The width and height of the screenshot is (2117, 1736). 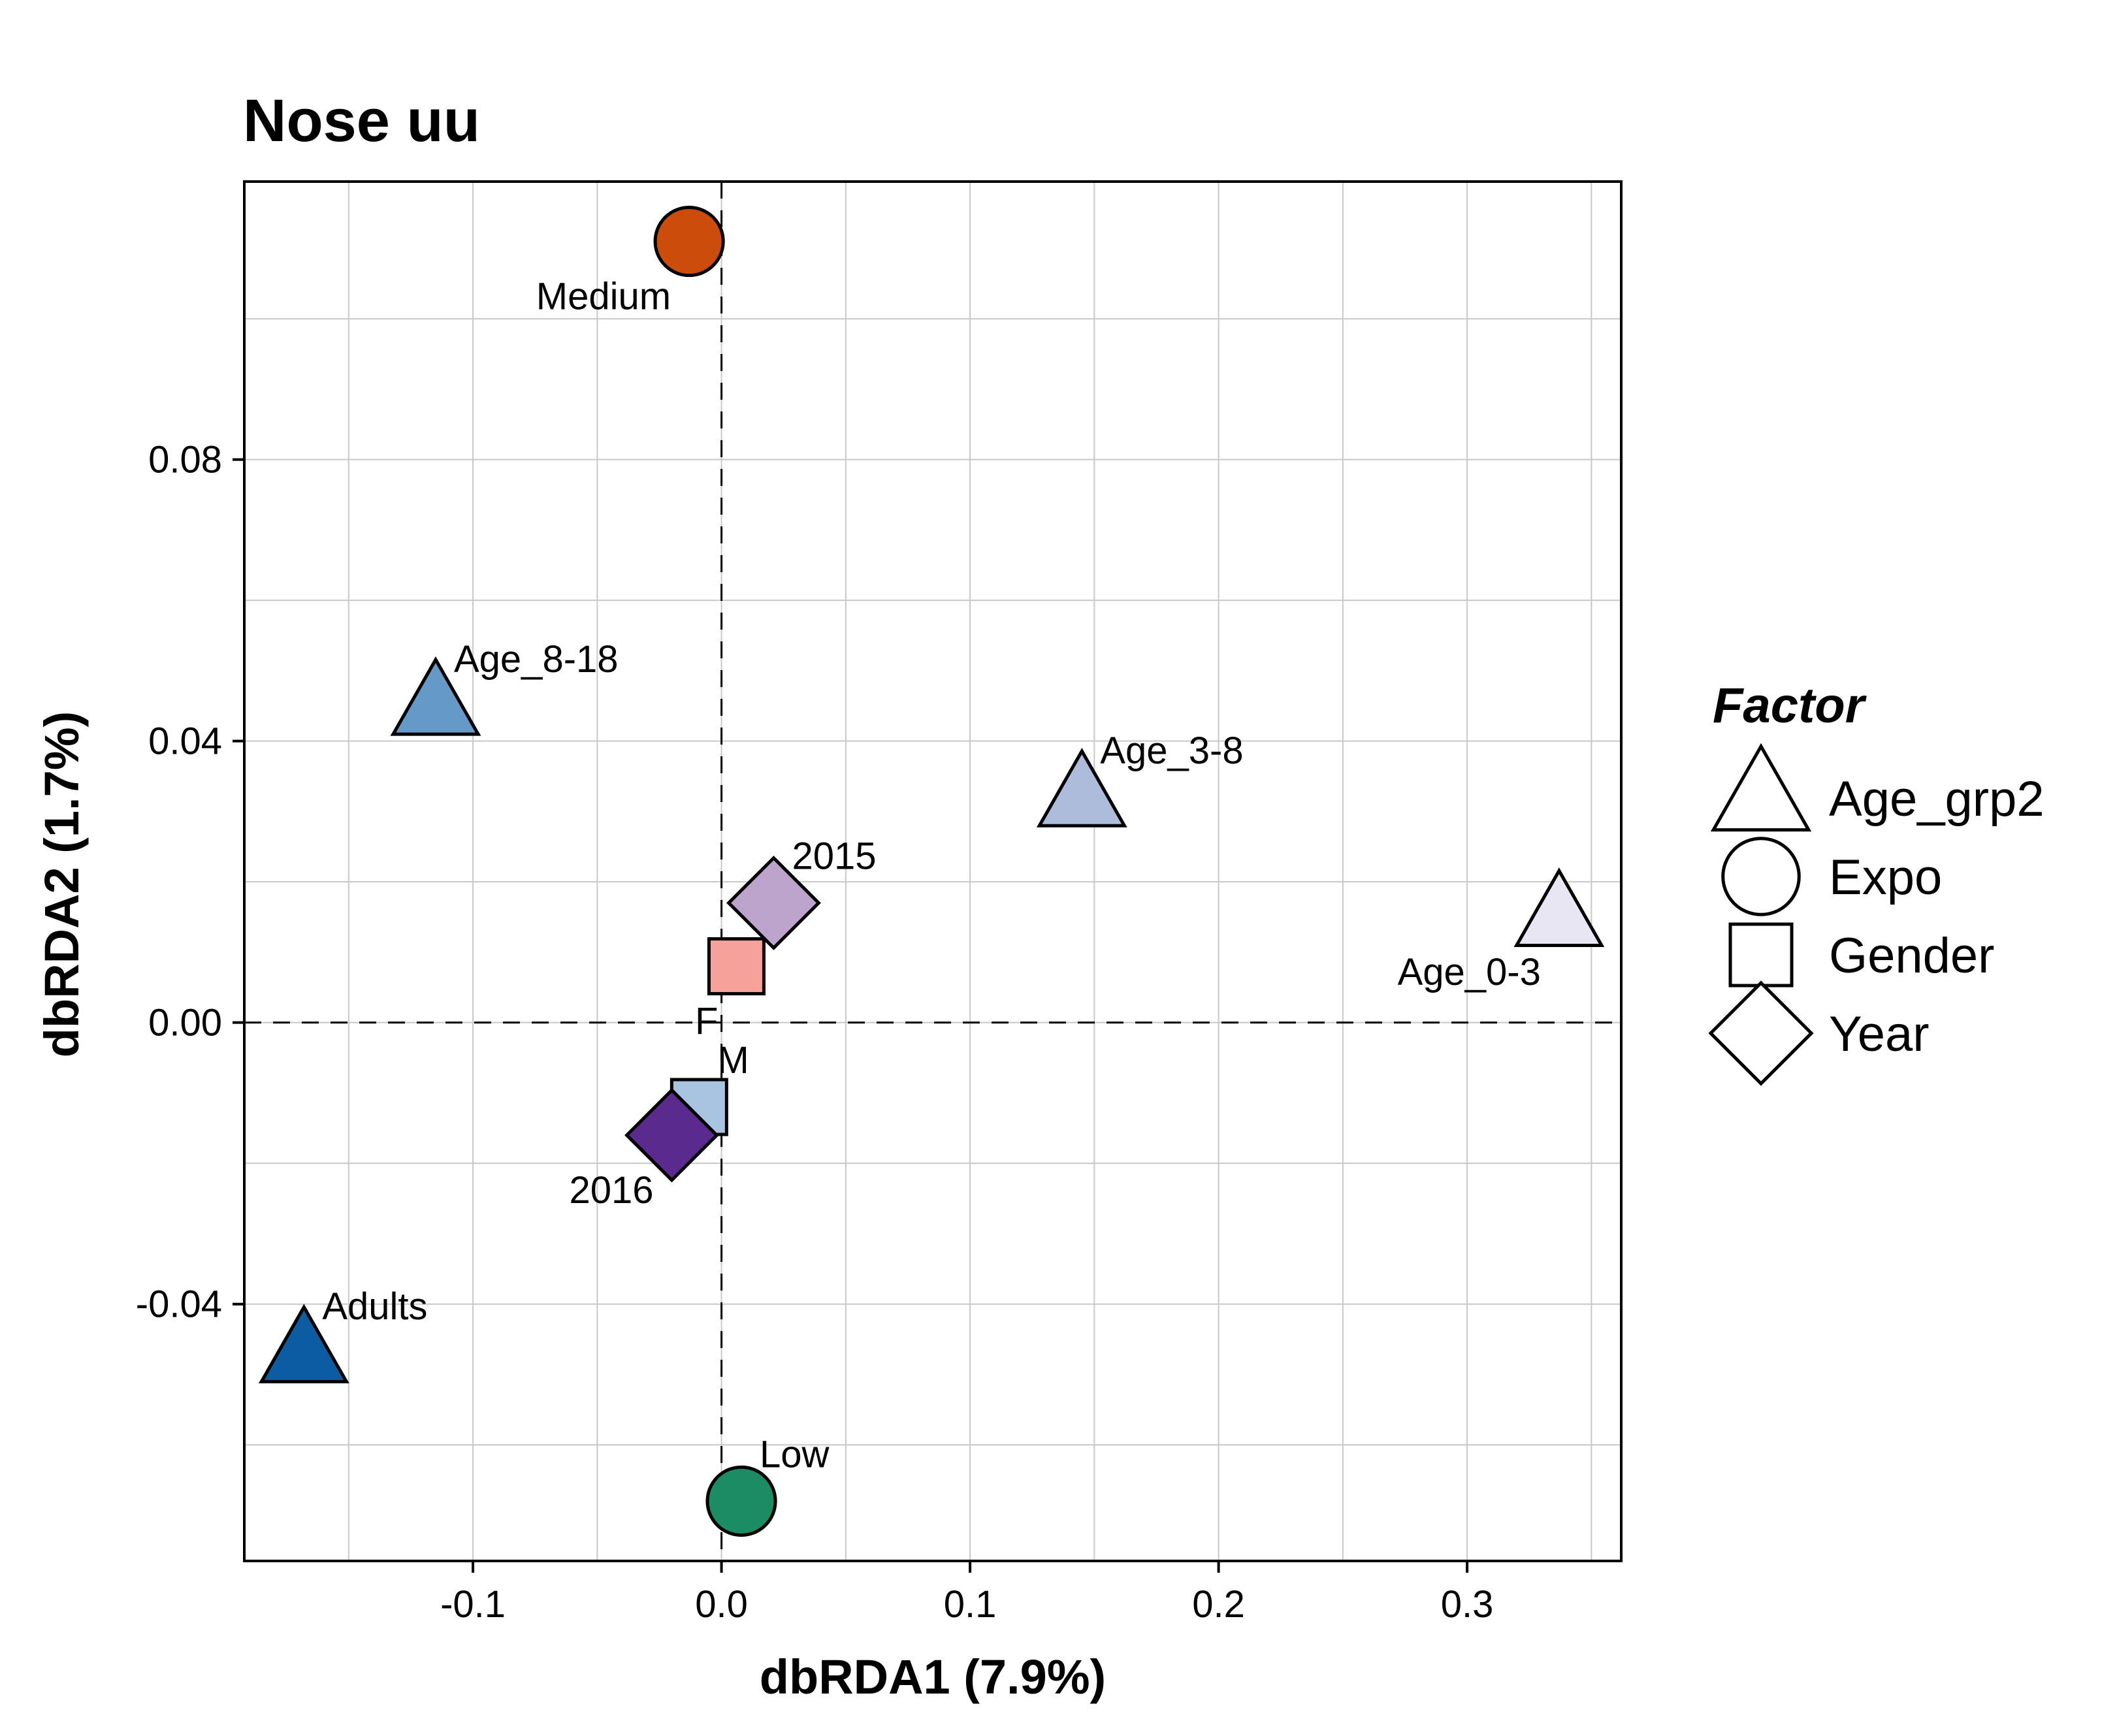 I want to click on x-axis-title: dbRDA1 (7.9%), so click(x=933, y=1677).